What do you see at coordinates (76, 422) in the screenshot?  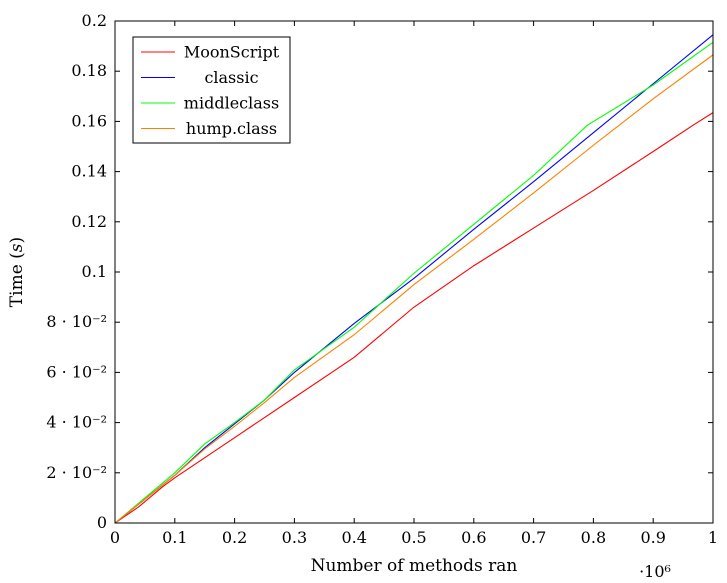 I see `y-tick-label: 4 · 10⁻²` at bounding box center [76, 422].